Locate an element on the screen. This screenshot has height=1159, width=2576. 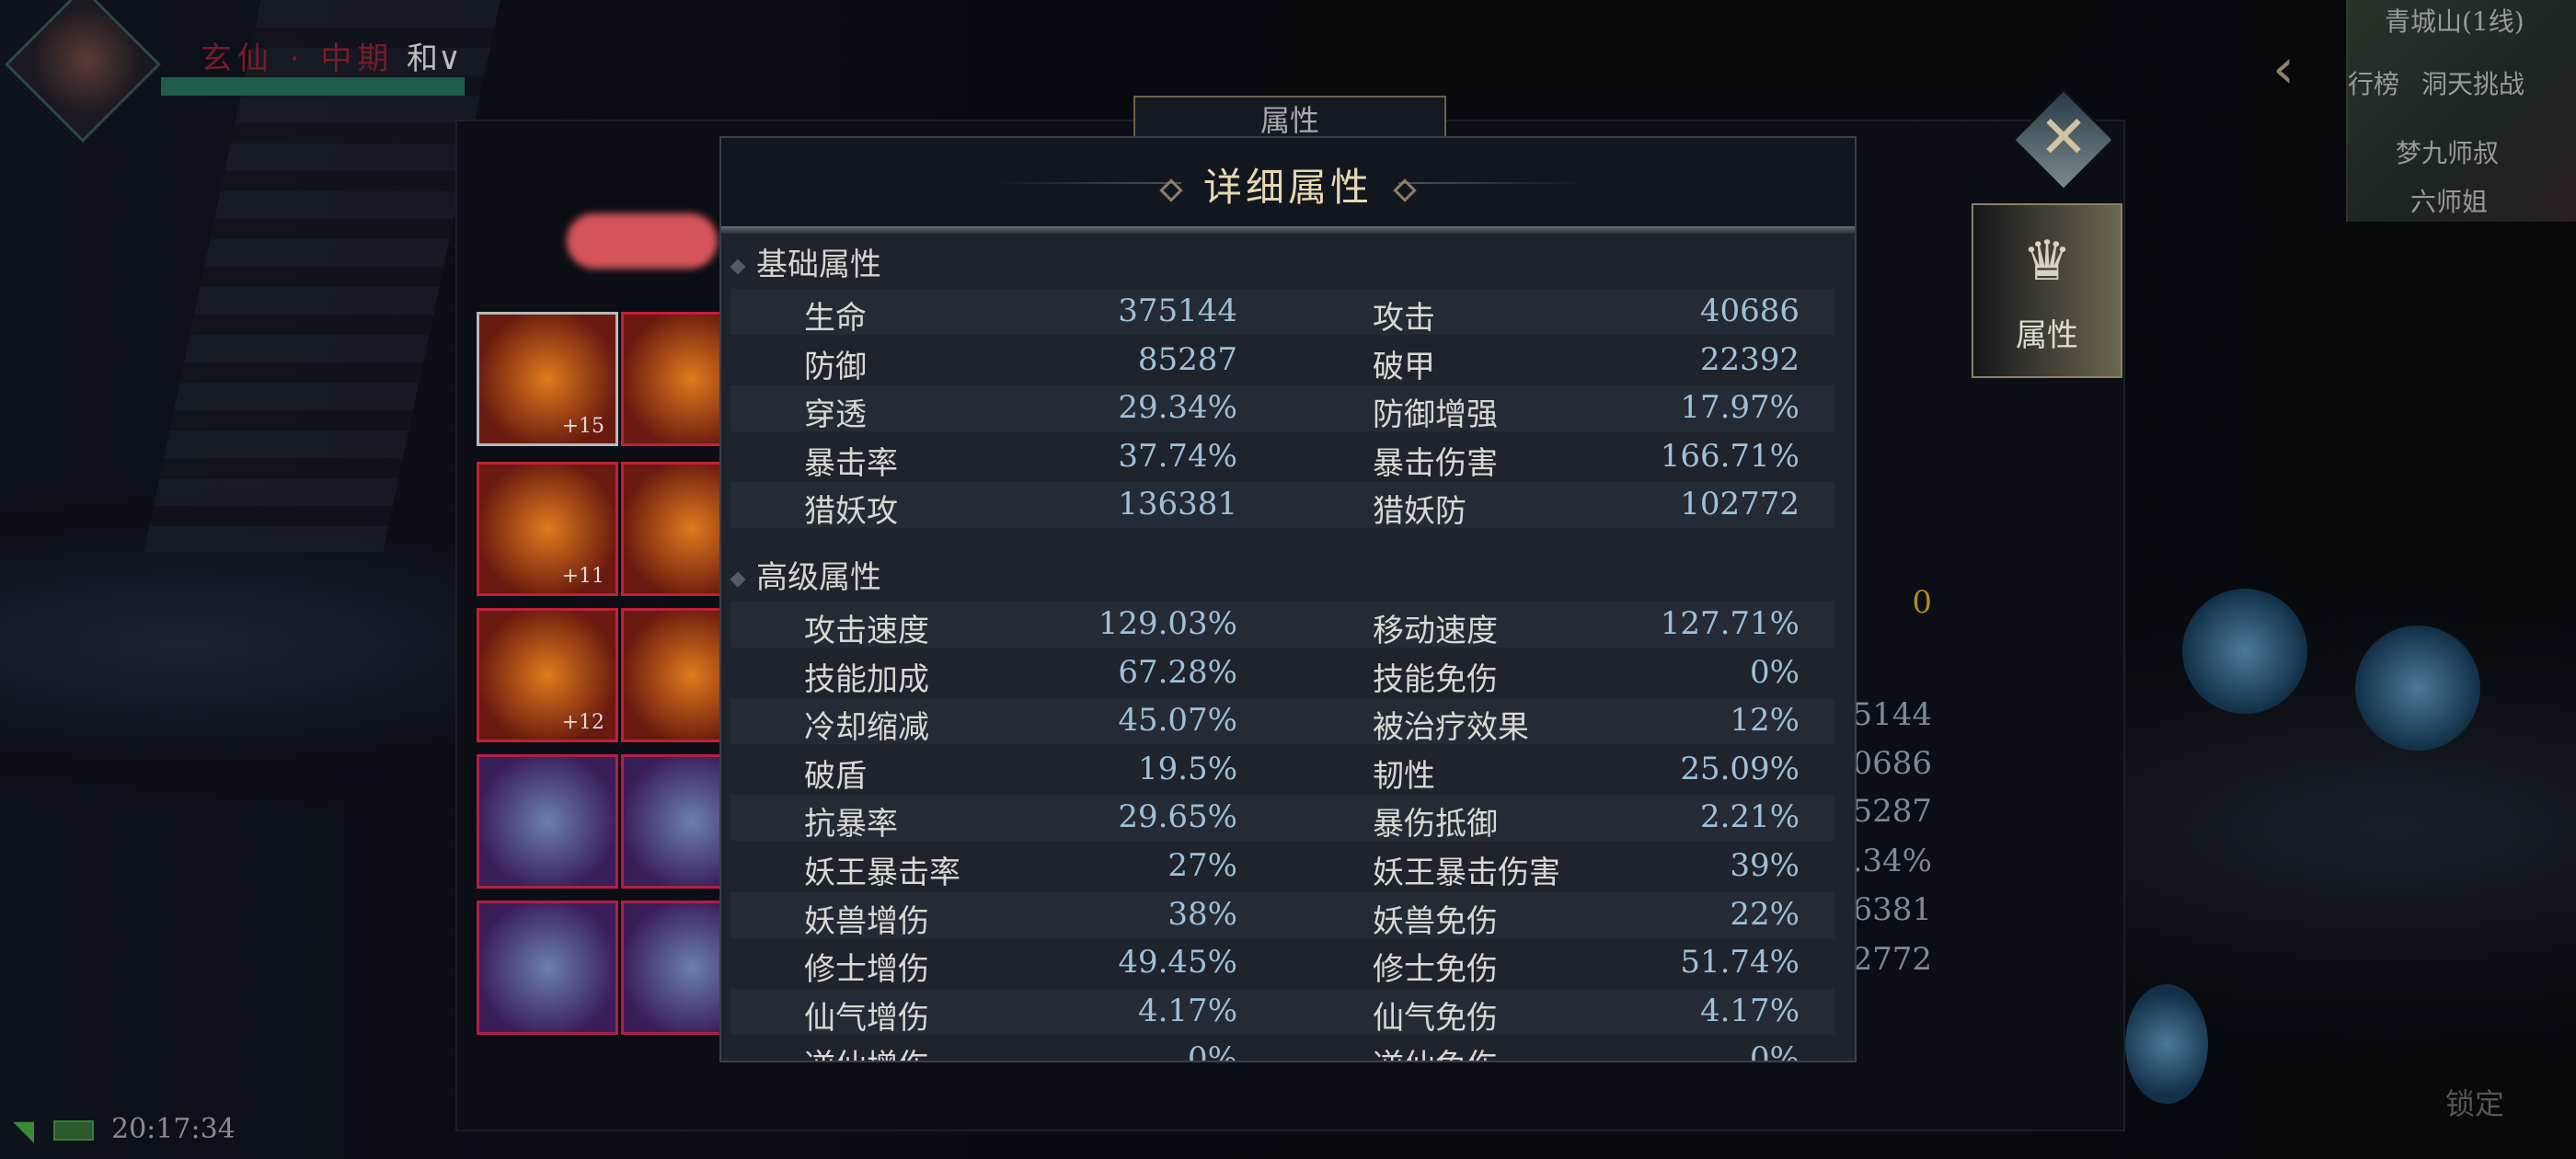
attribute-label: 被治疗效果 is located at coordinates (1451, 728).